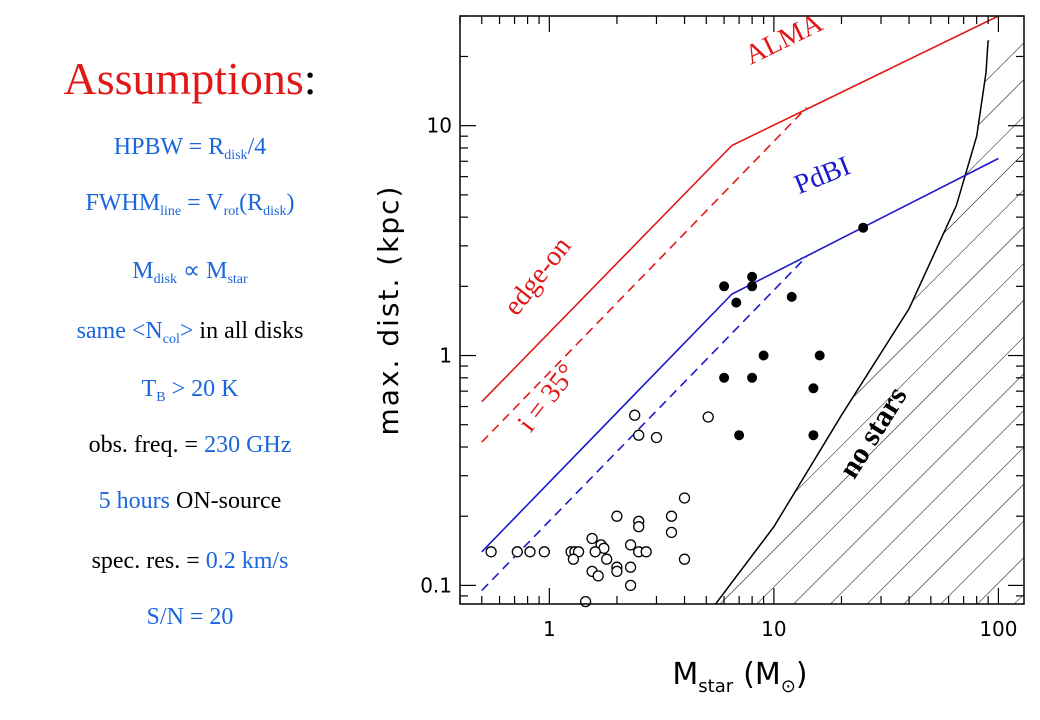 This screenshot has height=720, width=1040. What do you see at coordinates (190, 272) in the screenshot?
I see `assumption-mdisk: Mdisk ∝ Mstar` at bounding box center [190, 272].